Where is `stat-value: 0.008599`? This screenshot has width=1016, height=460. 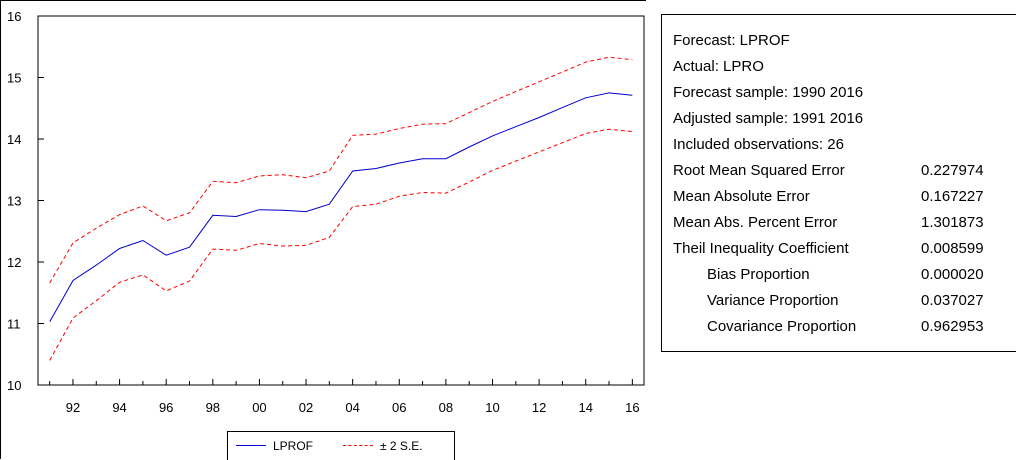 stat-value: 0.008599 is located at coordinates (952, 248).